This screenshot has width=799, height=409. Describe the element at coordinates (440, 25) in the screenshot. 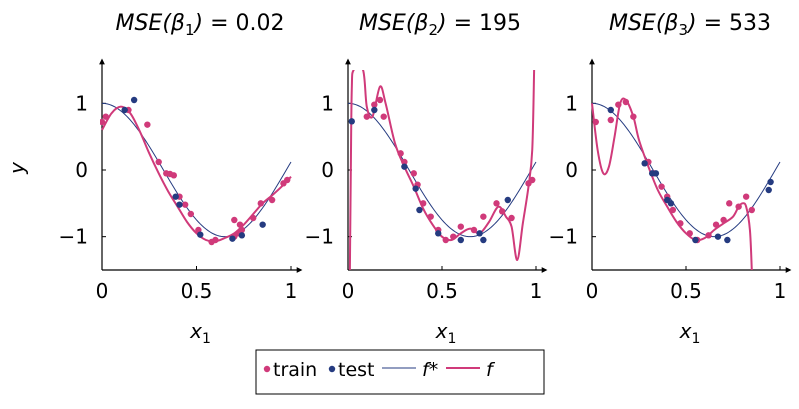

I see `panel-title-2: MSE(β2) = 195` at that location.